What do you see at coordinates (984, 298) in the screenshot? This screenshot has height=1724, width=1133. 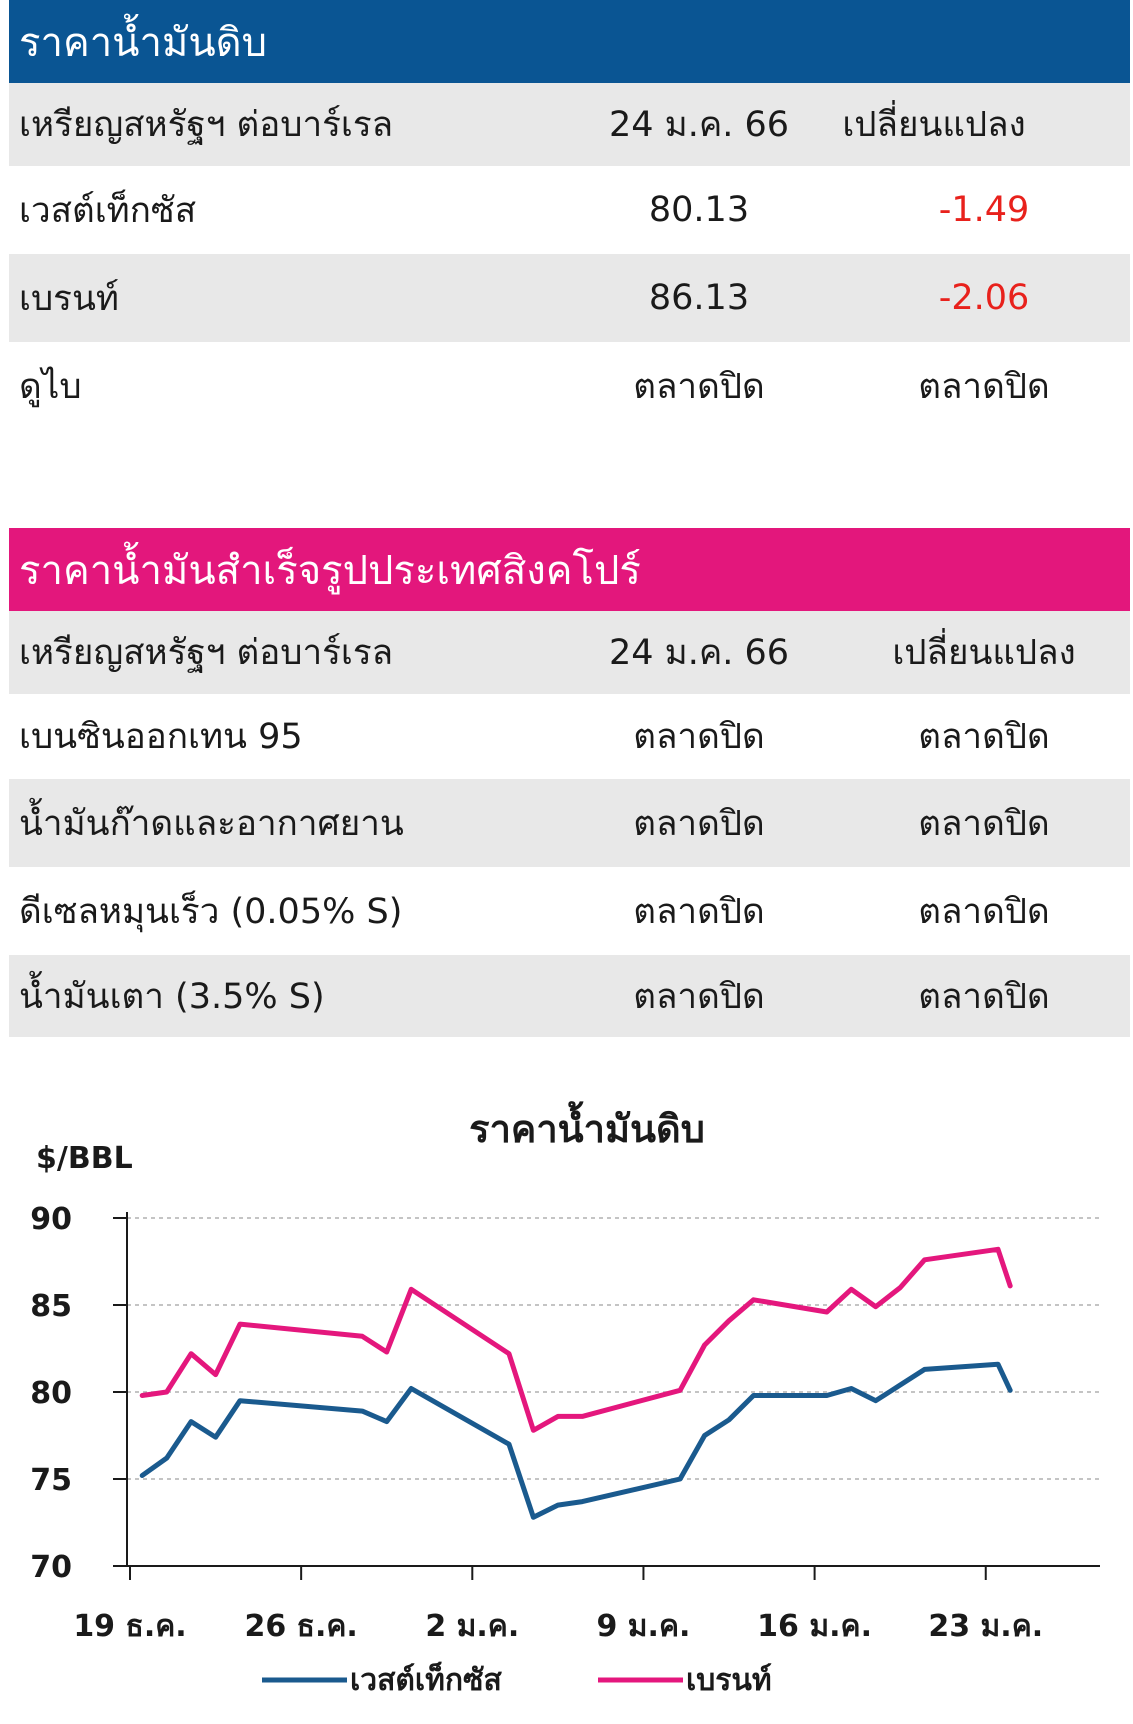 I see `row-change: -2.06` at bounding box center [984, 298].